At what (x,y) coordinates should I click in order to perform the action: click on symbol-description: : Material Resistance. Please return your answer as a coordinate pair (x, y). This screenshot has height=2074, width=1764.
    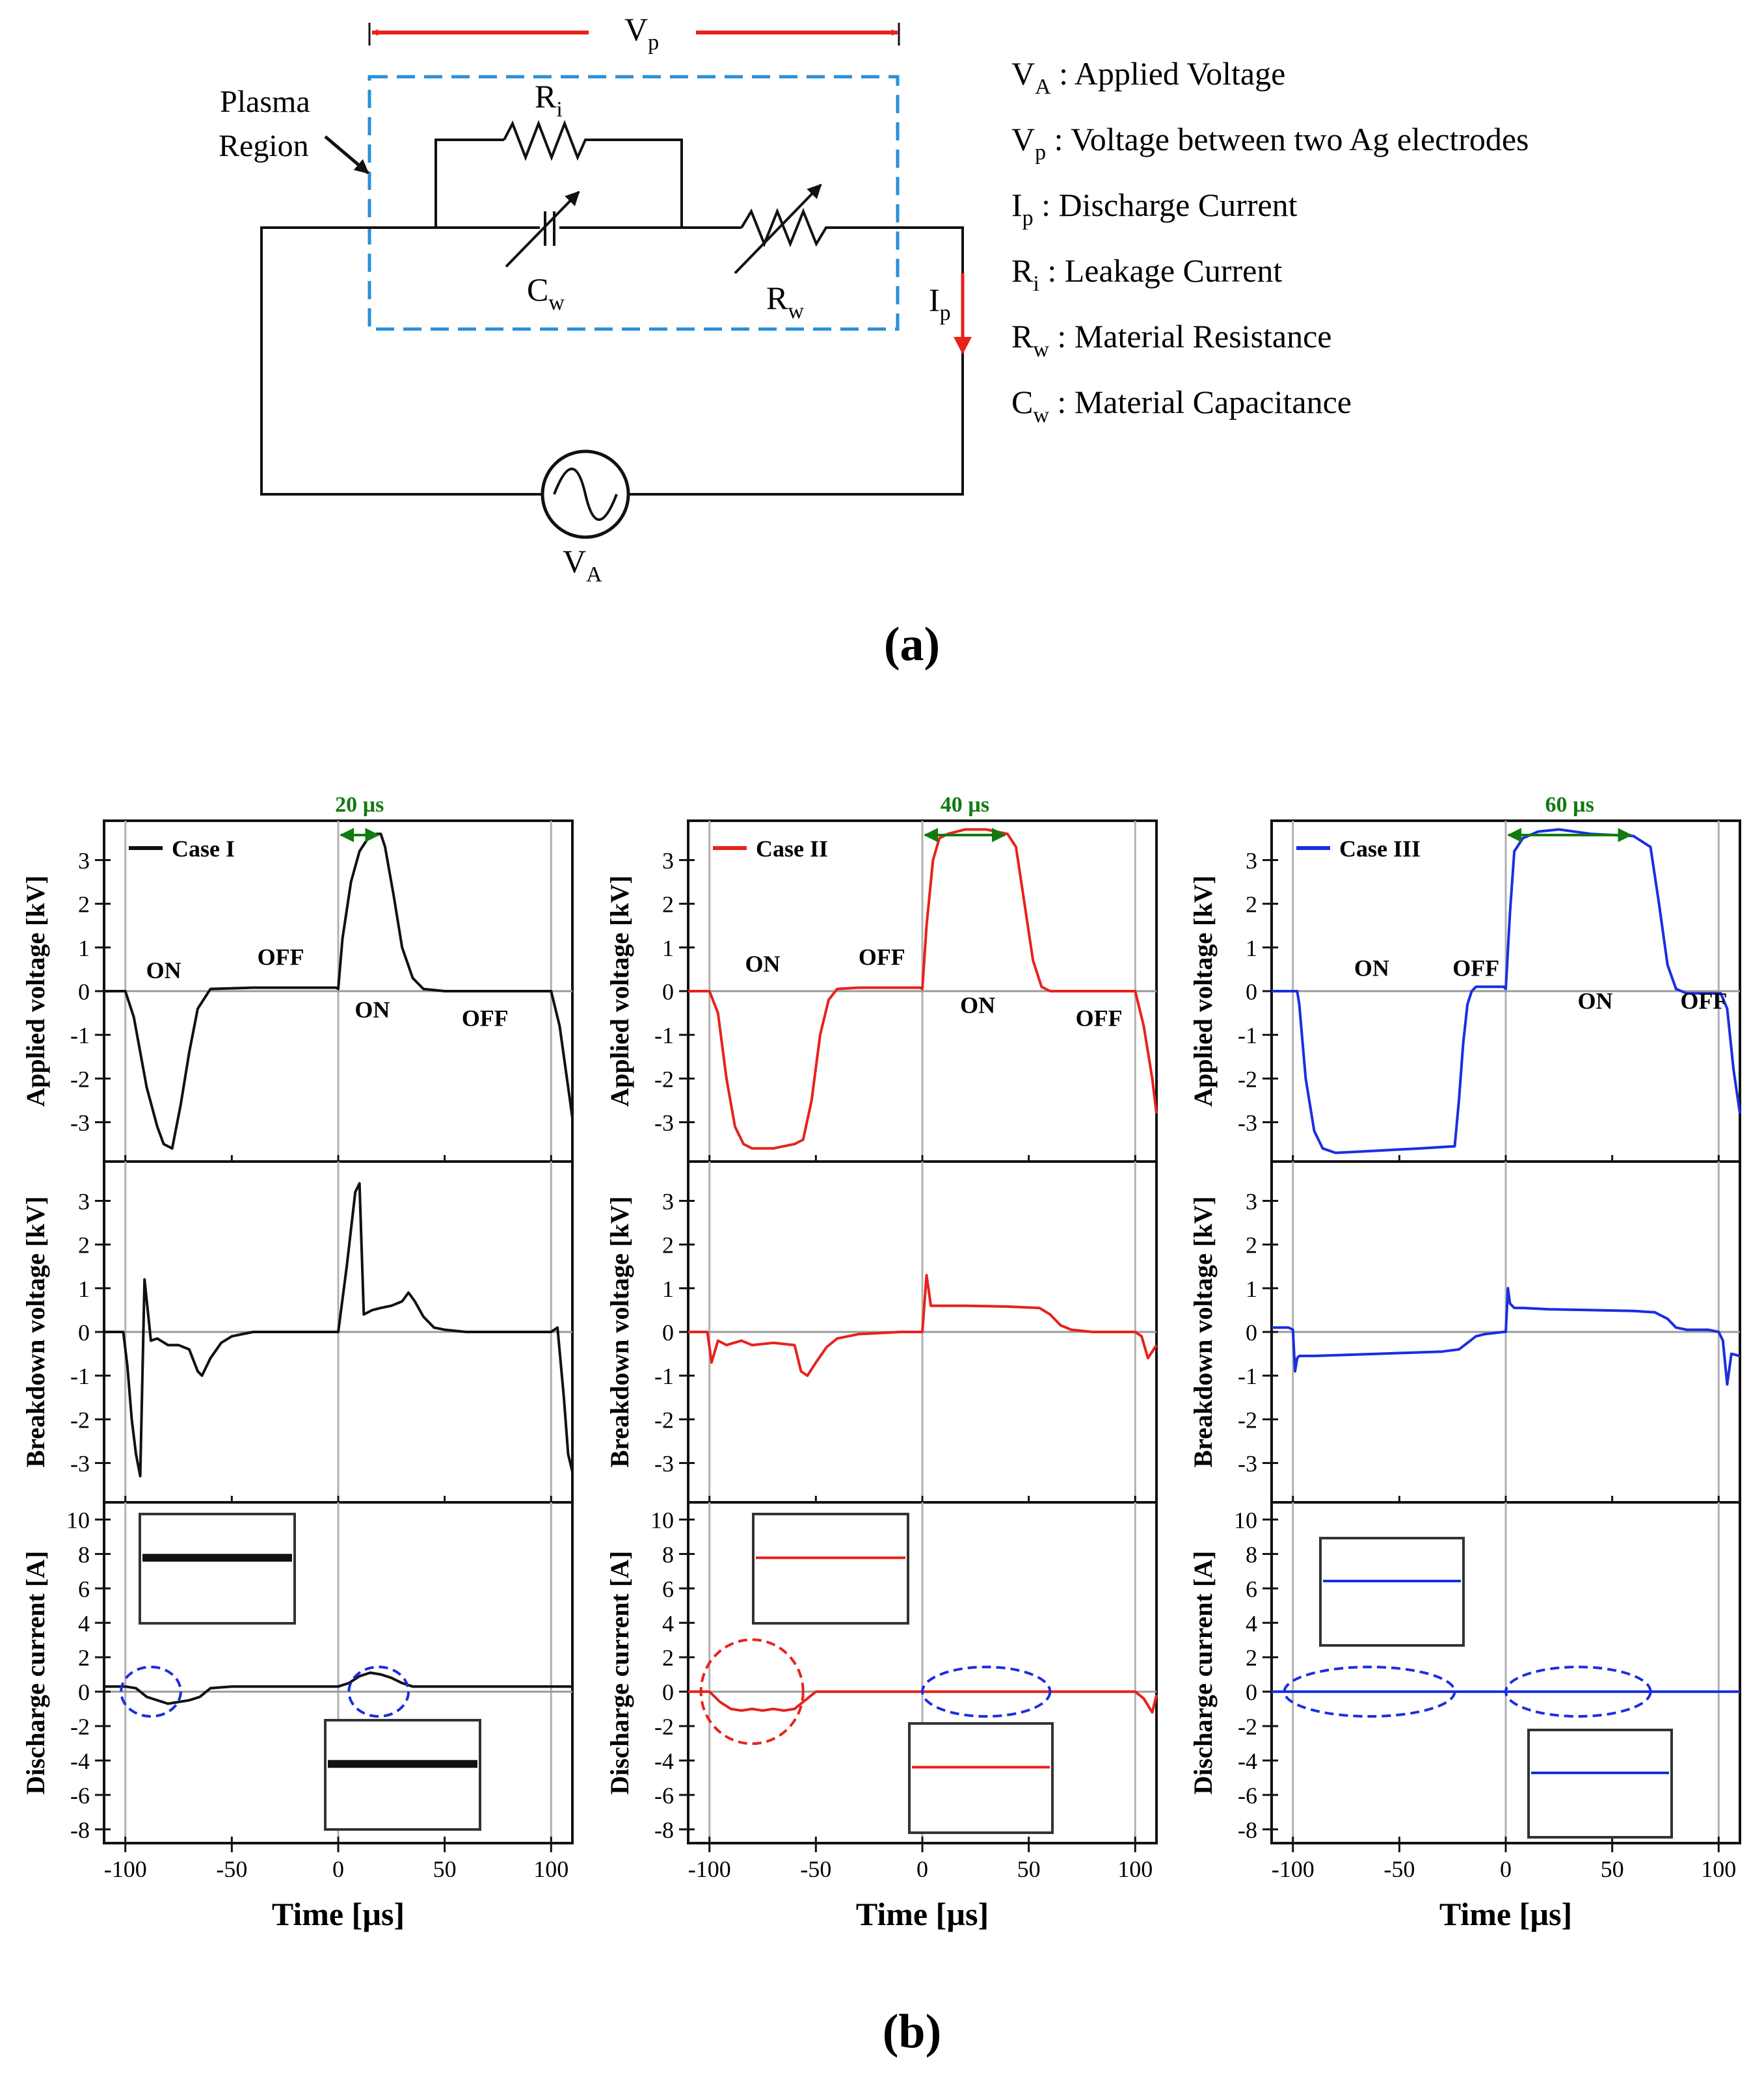
    Looking at the image, I should click on (1190, 336).